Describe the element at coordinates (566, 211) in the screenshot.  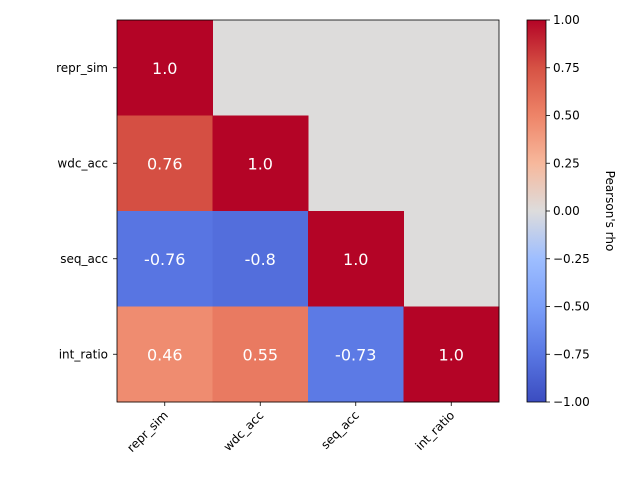
I see `colorbar-tick-label: 0.00` at that location.